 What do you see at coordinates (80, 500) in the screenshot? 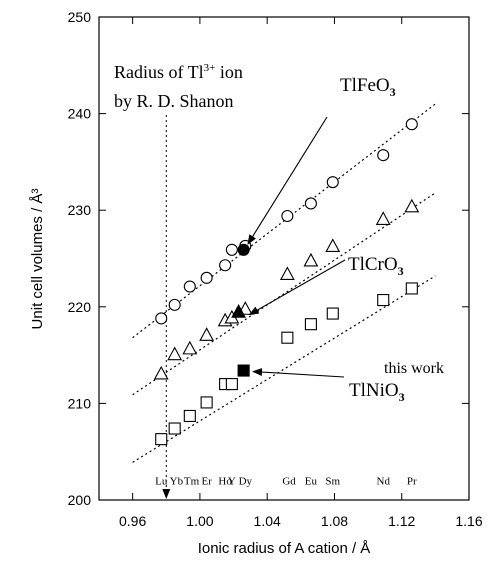
I see `y-tick-label: 200` at bounding box center [80, 500].